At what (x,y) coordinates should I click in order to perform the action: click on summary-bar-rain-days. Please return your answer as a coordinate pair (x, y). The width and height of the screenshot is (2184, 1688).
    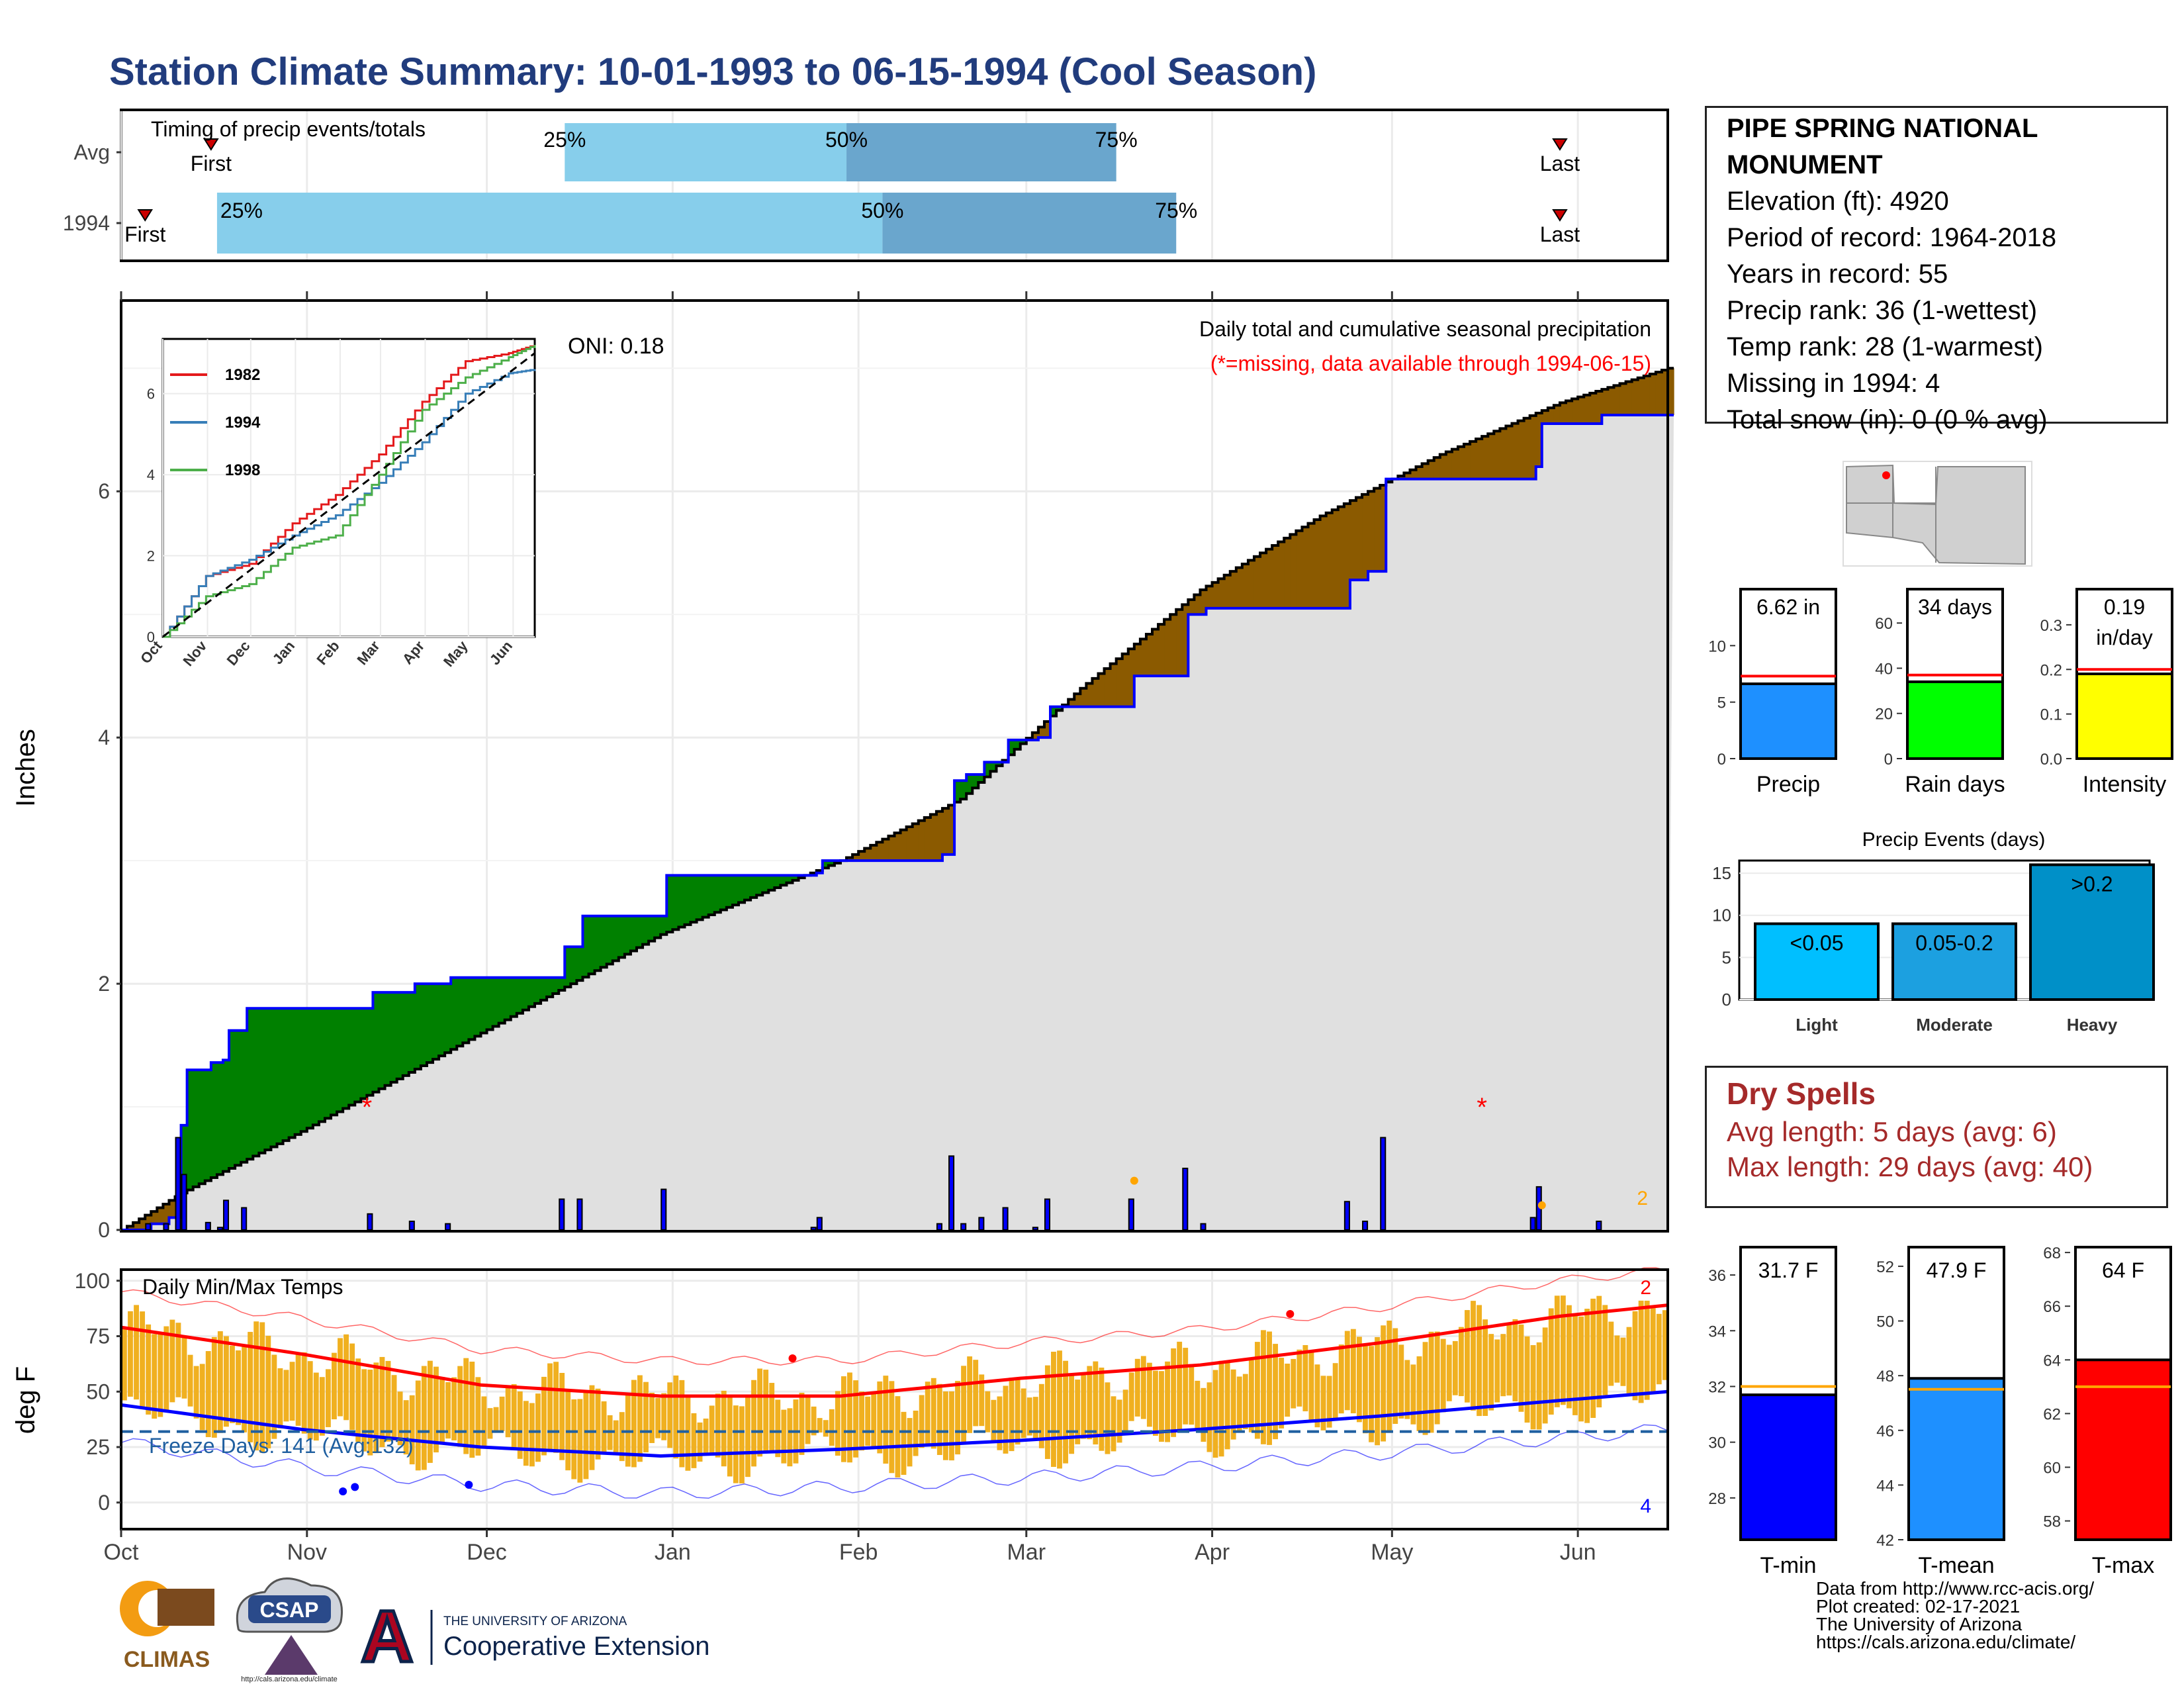
    Looking at the image, I should click on (1955, 720).